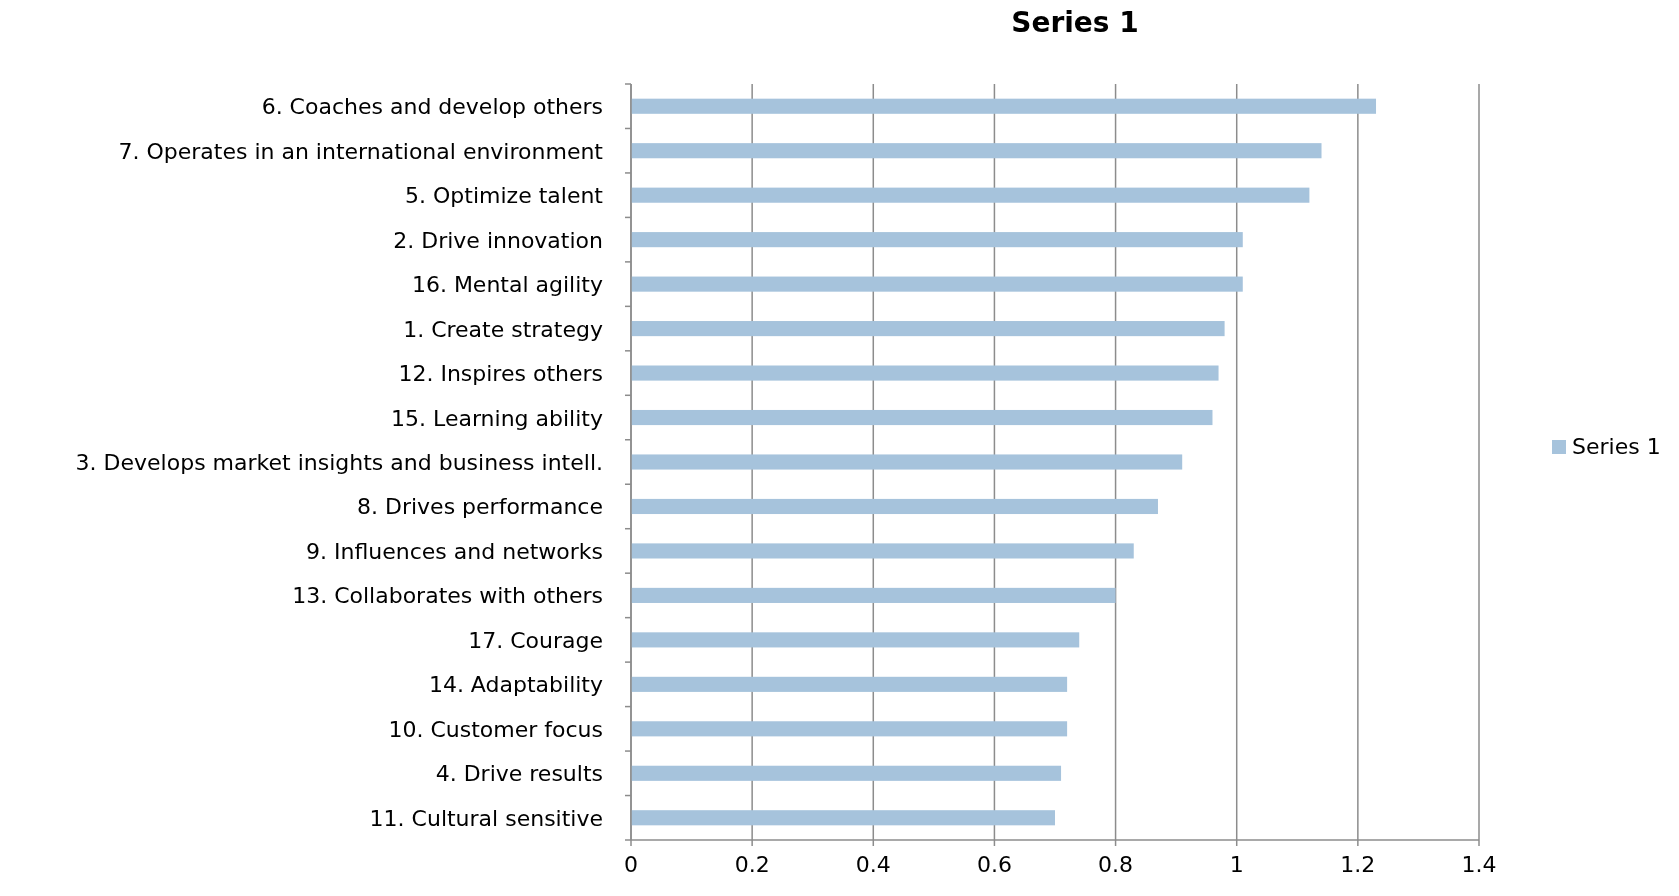 The height and width of the screenshot is (896, 1679). What do you see at coordinates (497, 418) in the screenshot?
I see `y-tick-label: 15. Learning ability` at bounding box center [497, 418].